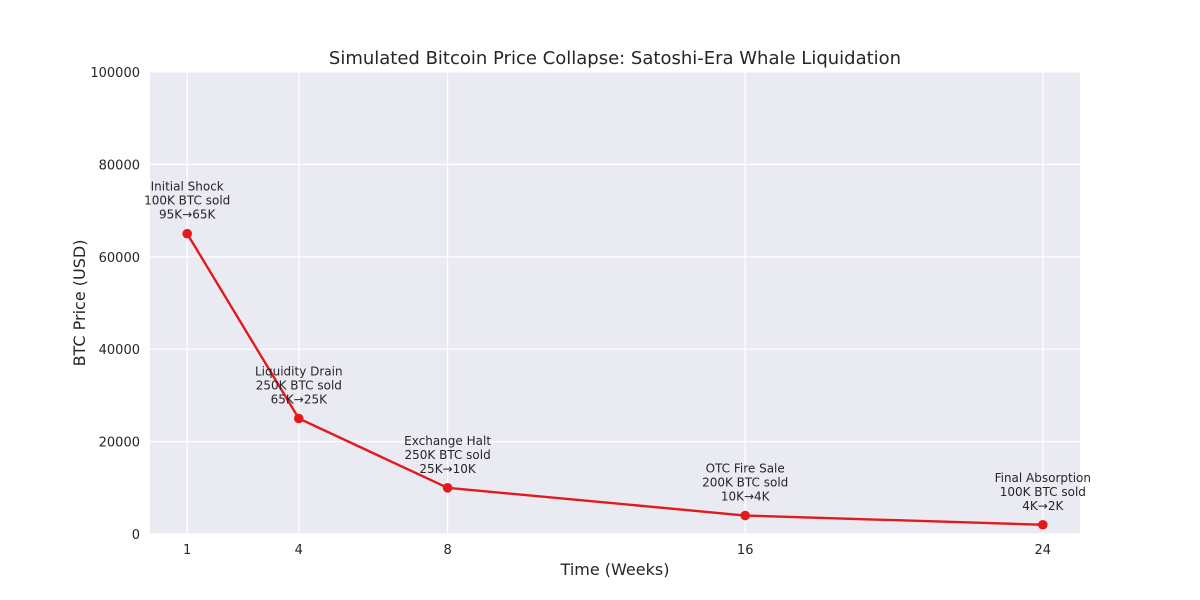 The width and height of the screenshot is (1200, 600). What do you see at coordinates (1043, 506) in the screenshot?
I see `annotation-line: 4K→2K` at bounding box center [1043, 506].